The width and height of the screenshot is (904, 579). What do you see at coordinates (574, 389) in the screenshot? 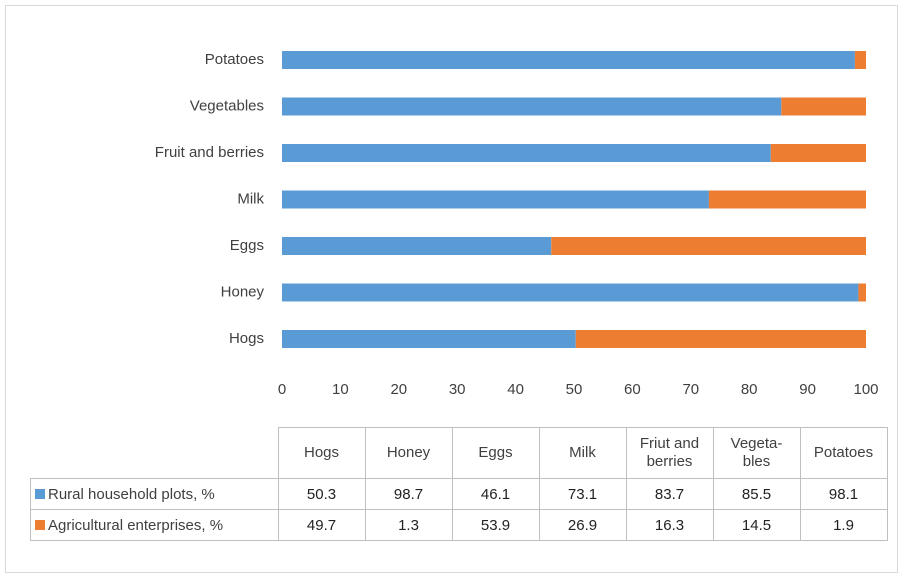
I see `x-tick-label: 50` at bounding box center [574, 389].